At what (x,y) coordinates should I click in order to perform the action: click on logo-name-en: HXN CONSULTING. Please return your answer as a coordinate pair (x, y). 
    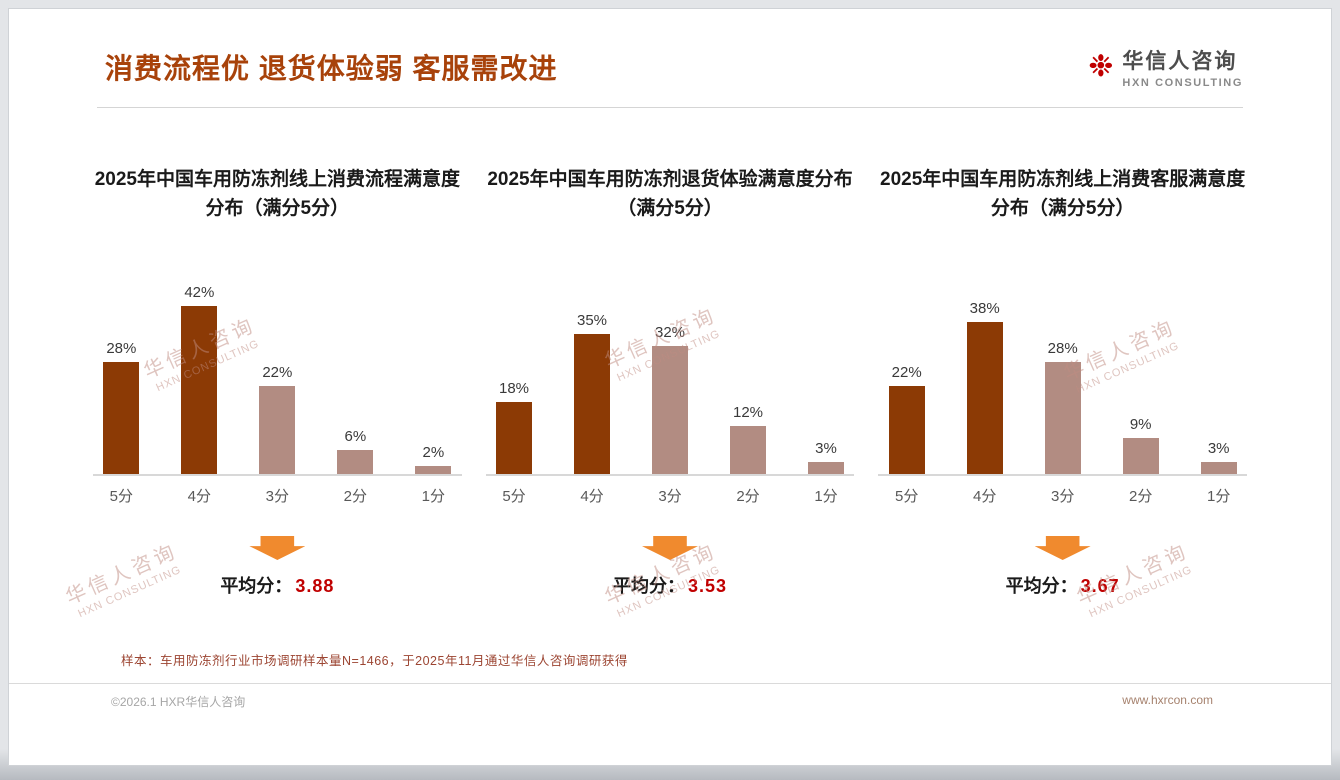
    Looking at the image, I should click on (1182, 83).